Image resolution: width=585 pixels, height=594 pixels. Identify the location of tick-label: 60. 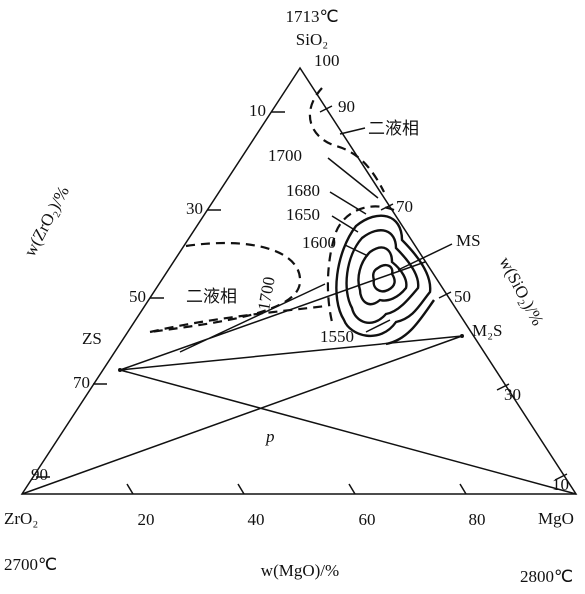
(367, 519).